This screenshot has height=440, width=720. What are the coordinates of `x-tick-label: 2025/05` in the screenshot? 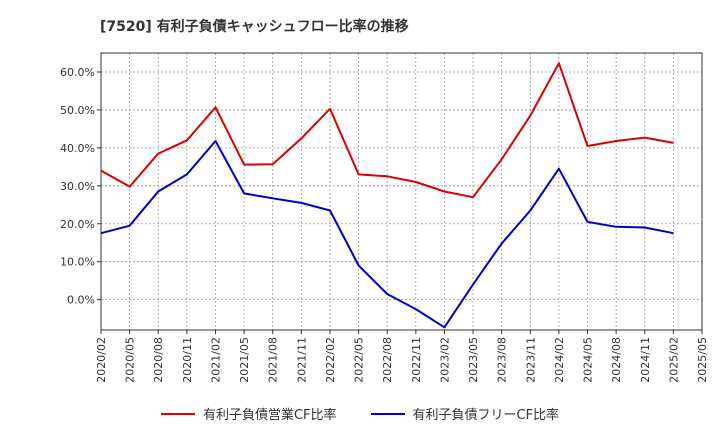 It's located at (702, 360).